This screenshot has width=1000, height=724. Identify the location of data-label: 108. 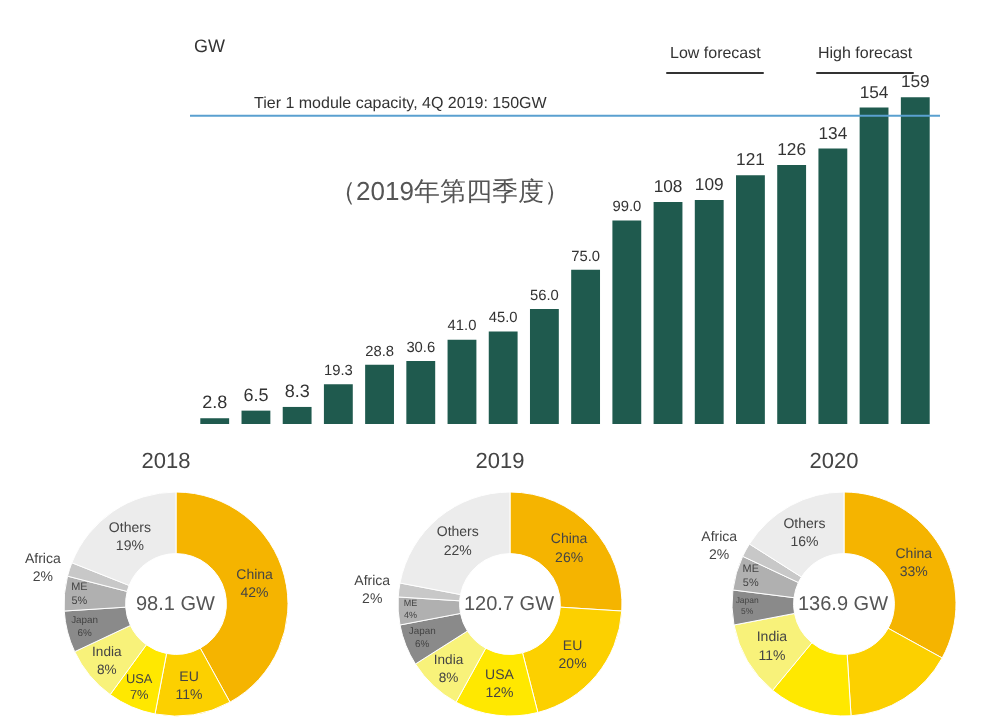
(668, 186).